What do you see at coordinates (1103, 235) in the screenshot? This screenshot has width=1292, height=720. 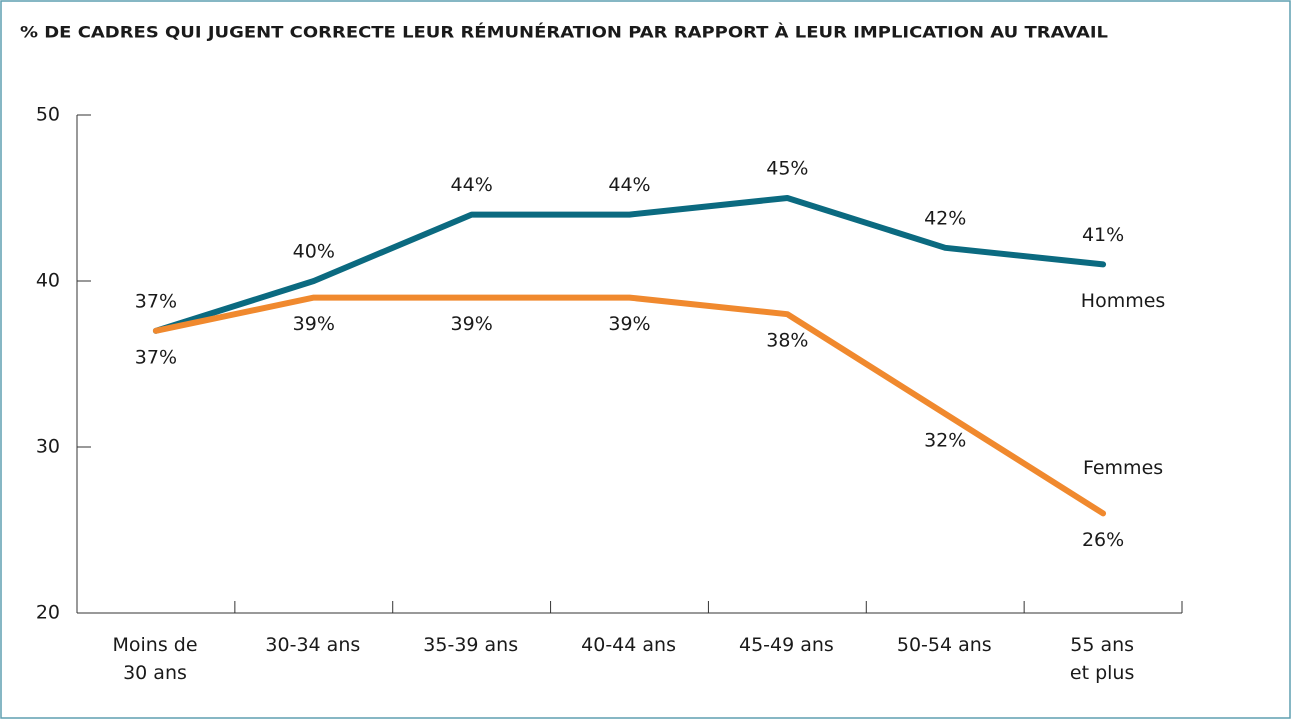 I see `data-label: 41%` at bounding box center [1103, 235].